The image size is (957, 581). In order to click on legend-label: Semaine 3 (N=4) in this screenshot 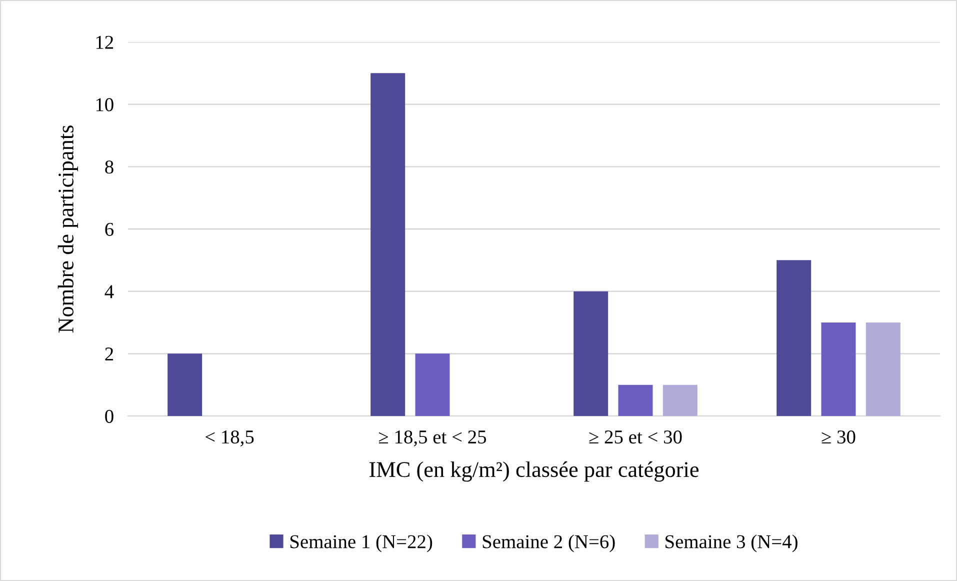, I will do `click(732, 543)`.